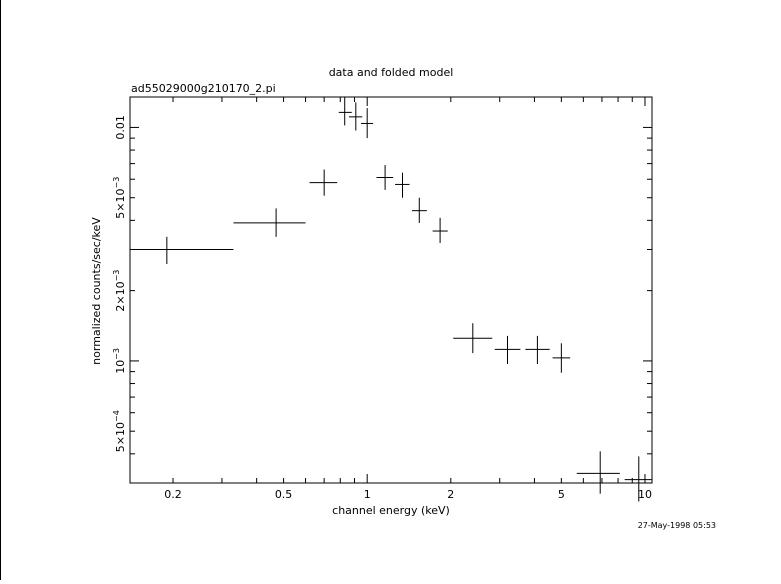  I want to click on y-tick-label-text: 10−3, so click(119, 361).